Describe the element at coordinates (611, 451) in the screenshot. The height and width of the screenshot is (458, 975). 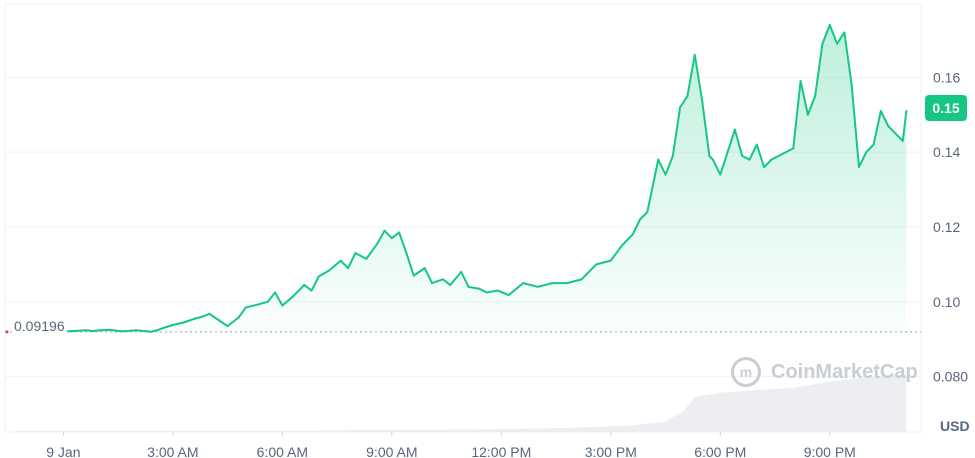
I see `x-tick-label: 3:00 PM` at that location.